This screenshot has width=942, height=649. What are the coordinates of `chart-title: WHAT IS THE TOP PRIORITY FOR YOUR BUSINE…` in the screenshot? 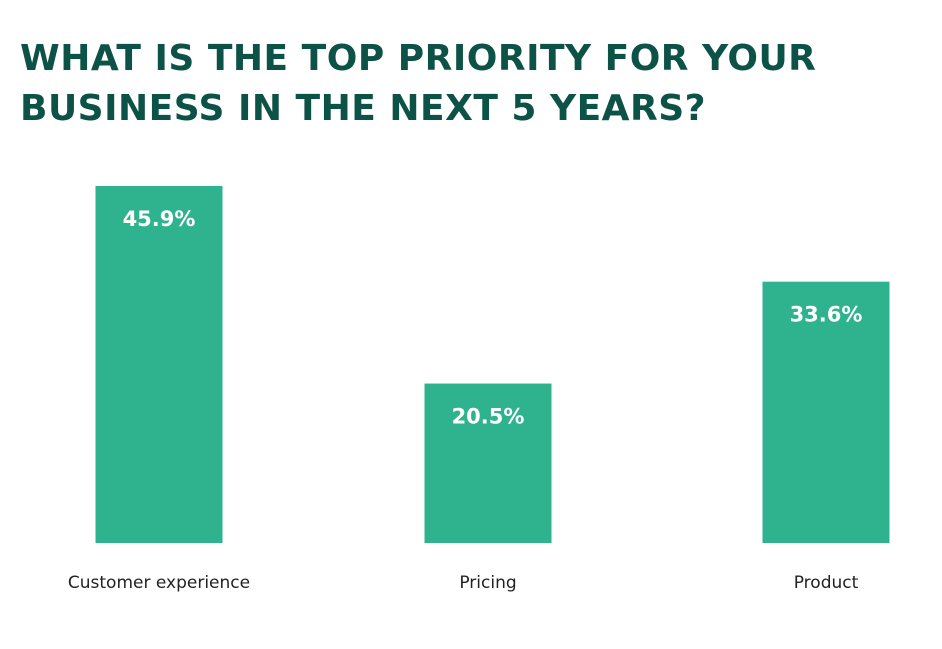 It's located at (470, 84).